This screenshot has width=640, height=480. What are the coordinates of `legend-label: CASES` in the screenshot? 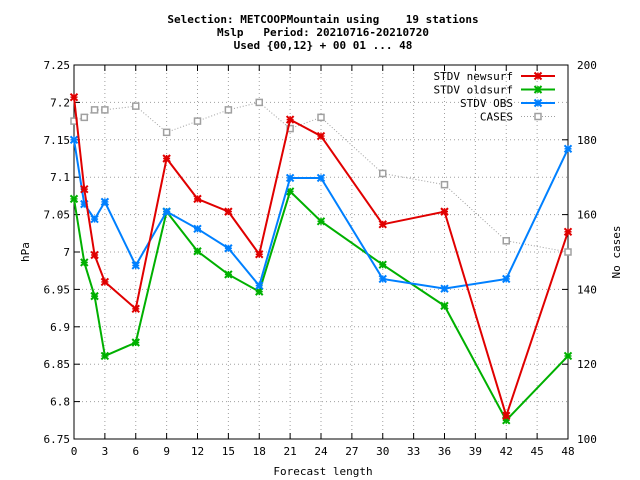 It's located at (496, 117).